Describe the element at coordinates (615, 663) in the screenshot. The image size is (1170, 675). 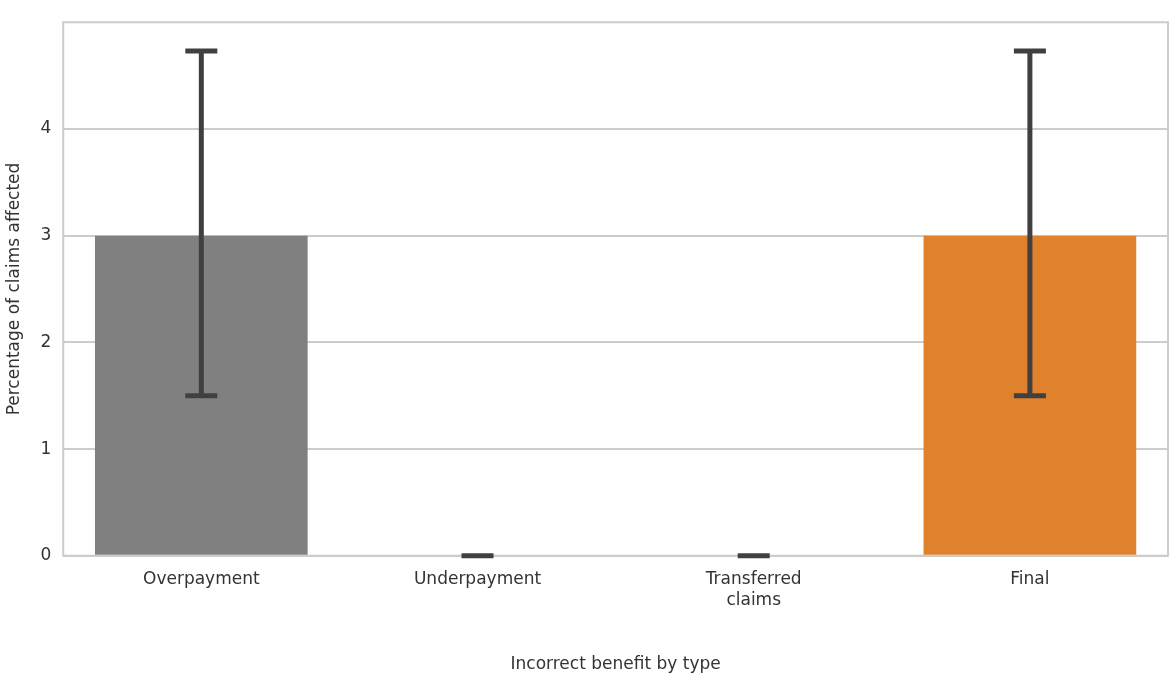
I see `x-axis-title: Incorrect benefit by type` at that location.